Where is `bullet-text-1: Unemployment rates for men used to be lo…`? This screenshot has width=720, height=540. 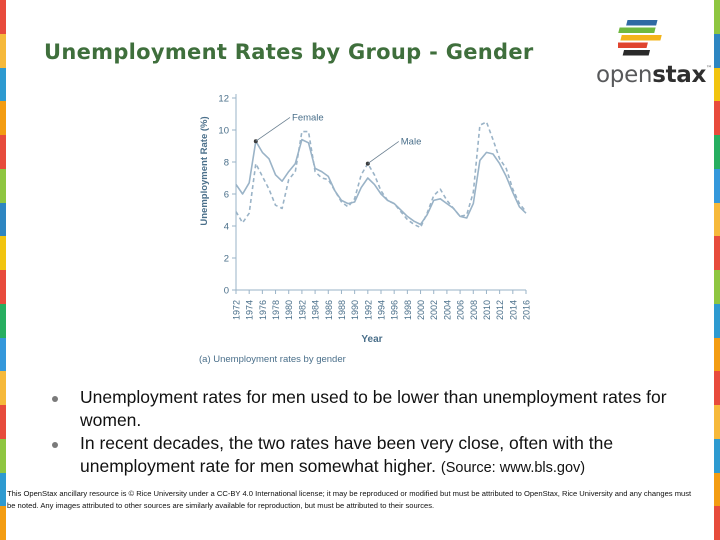
bullet-text-1: Unemployment rates for men used to be lo… is located at coordinates (373, 408).